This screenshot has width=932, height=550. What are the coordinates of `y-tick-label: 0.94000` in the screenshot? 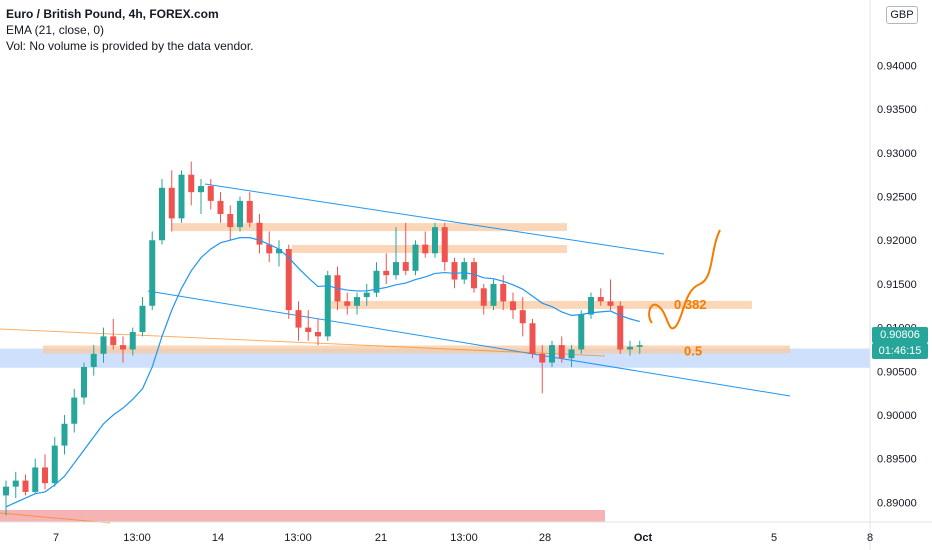 It's located at (897, 66).